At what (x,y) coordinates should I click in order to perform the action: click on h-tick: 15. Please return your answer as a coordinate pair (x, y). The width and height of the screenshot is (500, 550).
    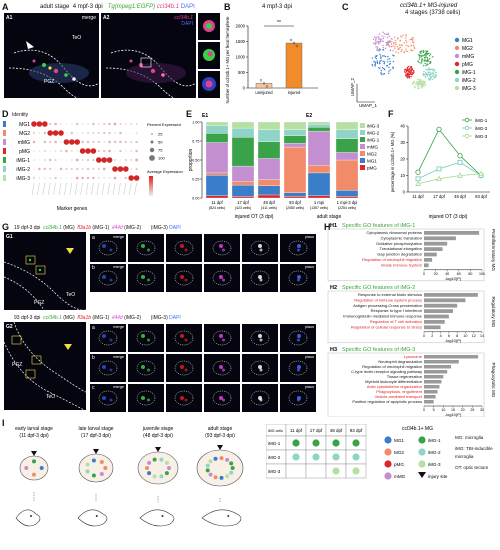
    Looking at the image, I should click on (453, 410).